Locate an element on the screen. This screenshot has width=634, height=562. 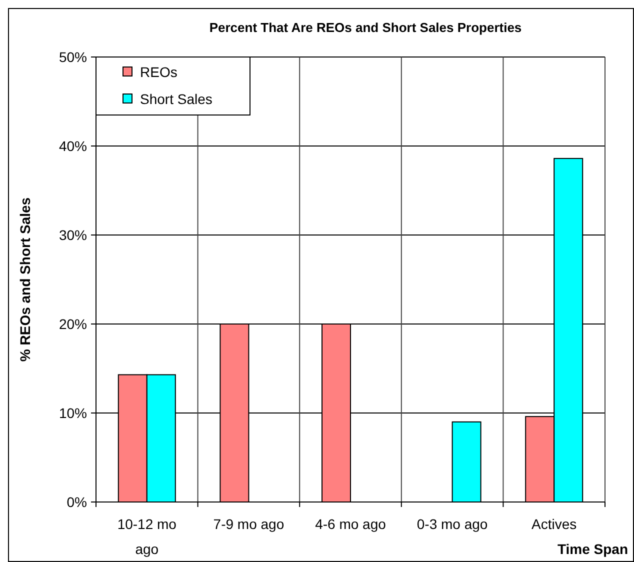
x-tick-label: 0-3 mo ago is located at coordinates (452, 524).